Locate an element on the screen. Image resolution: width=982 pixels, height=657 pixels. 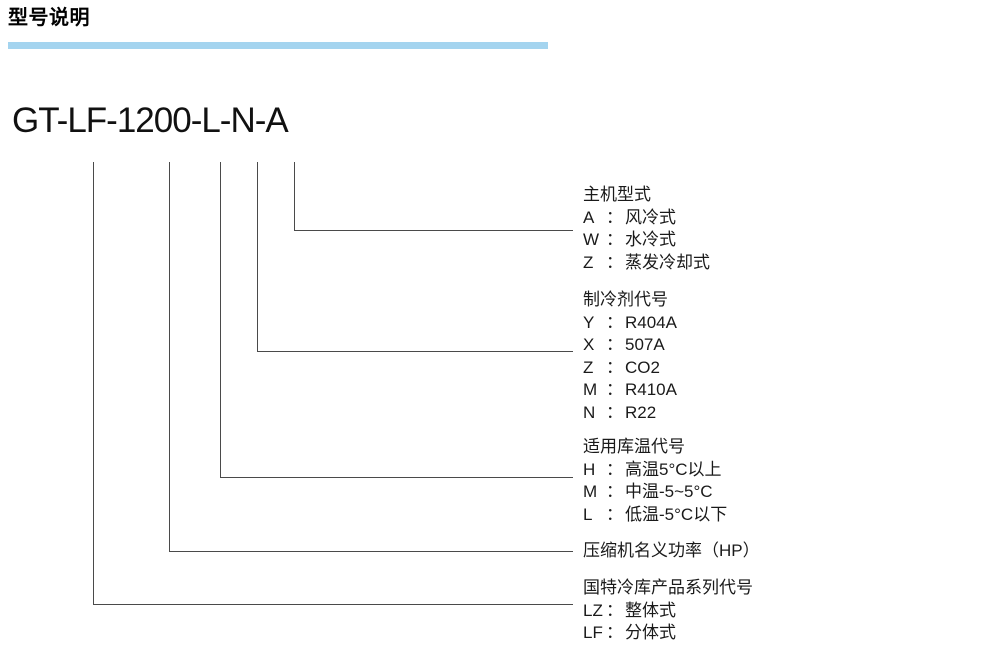
legend-item-code: A is located at coordinates (589, 217).